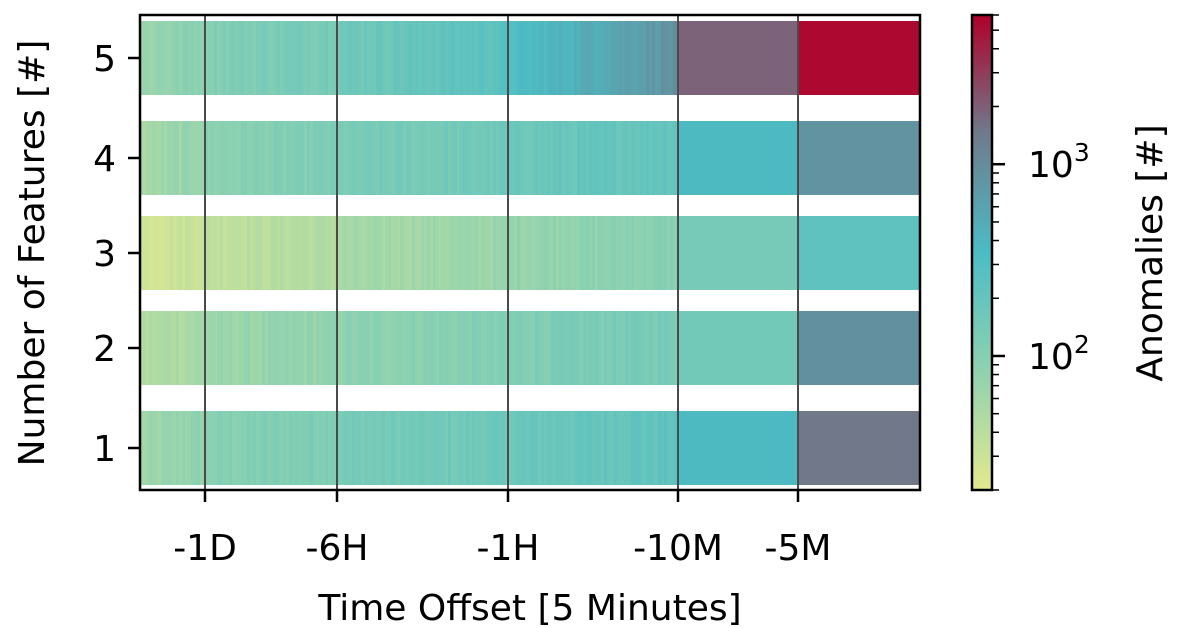  I want to click on colorbar-tick-label: 103, so click(1059, 162).